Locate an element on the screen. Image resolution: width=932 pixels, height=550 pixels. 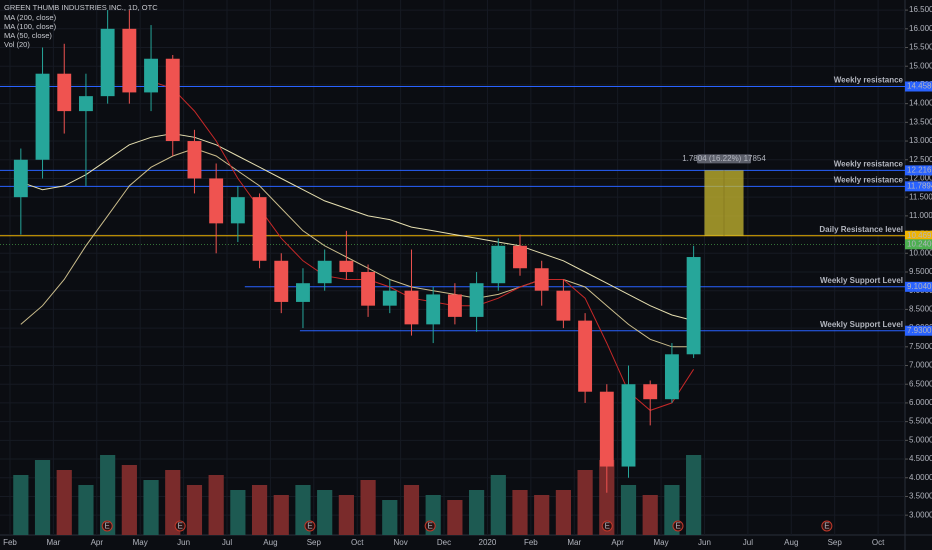
x-tick-label: May is located at coordinates (140, 542).